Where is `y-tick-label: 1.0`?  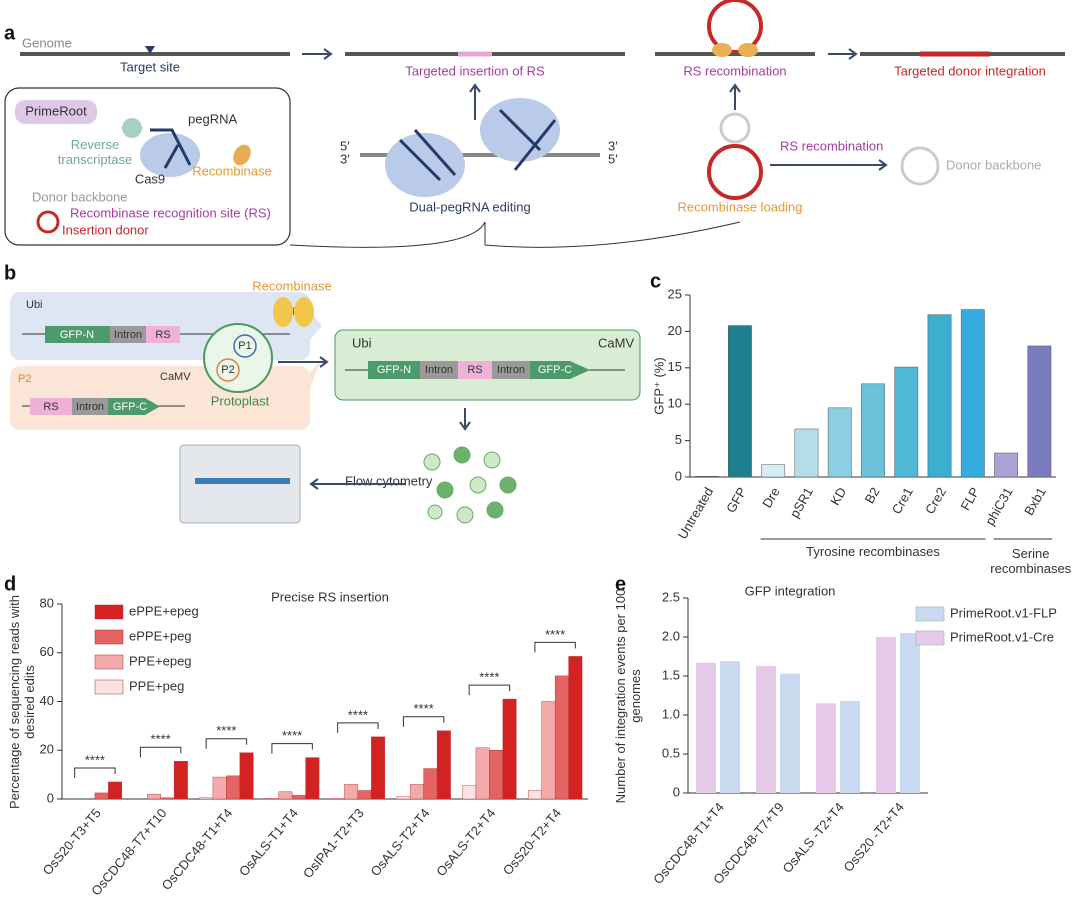
y-tick-label: 1.0 is located at coordinates (671, 713).